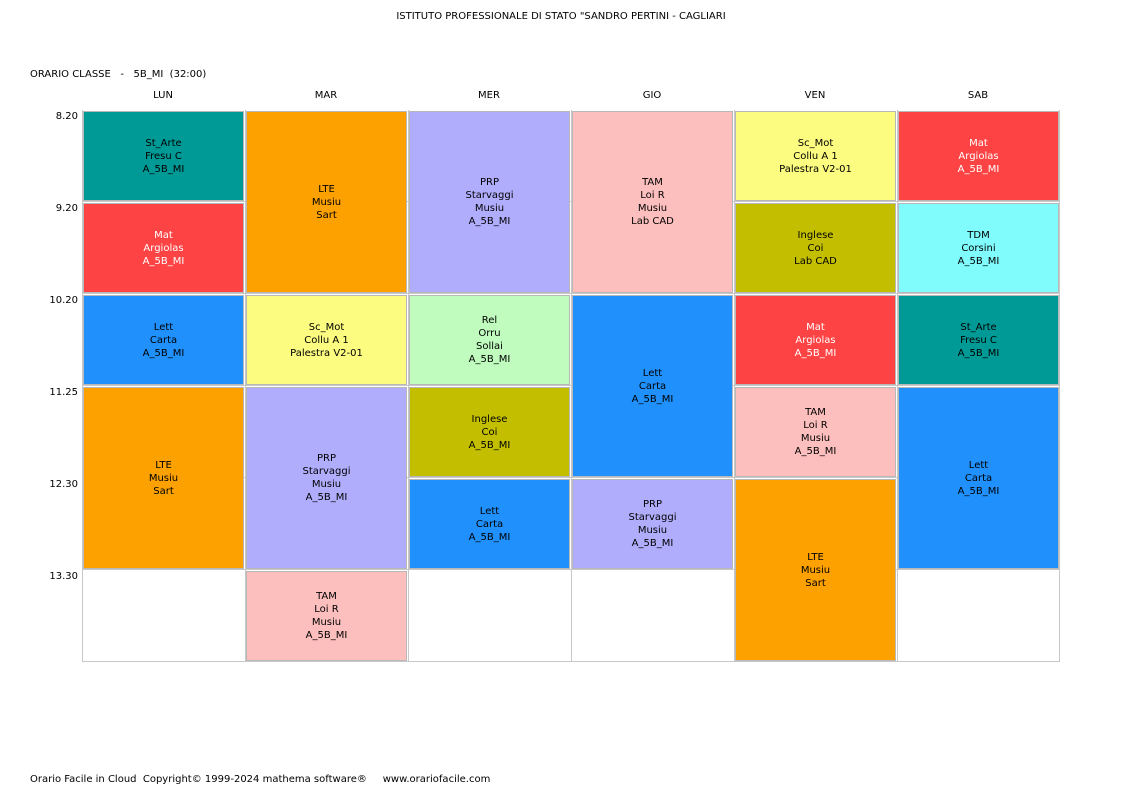 This screenshot has height=793, width=1122. I want to click on lesson-block: TAM Loi R Musiu Lab CAD, so click(652, 202).